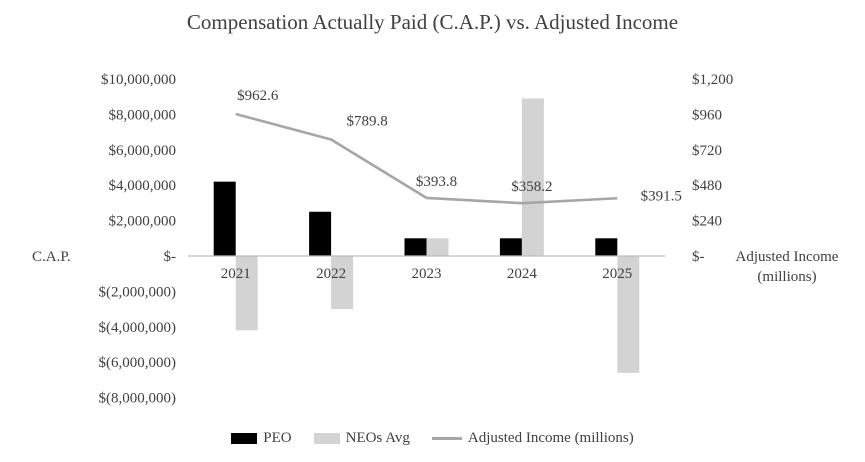  I want to click on adjusted-income-line, so click(426, 158).